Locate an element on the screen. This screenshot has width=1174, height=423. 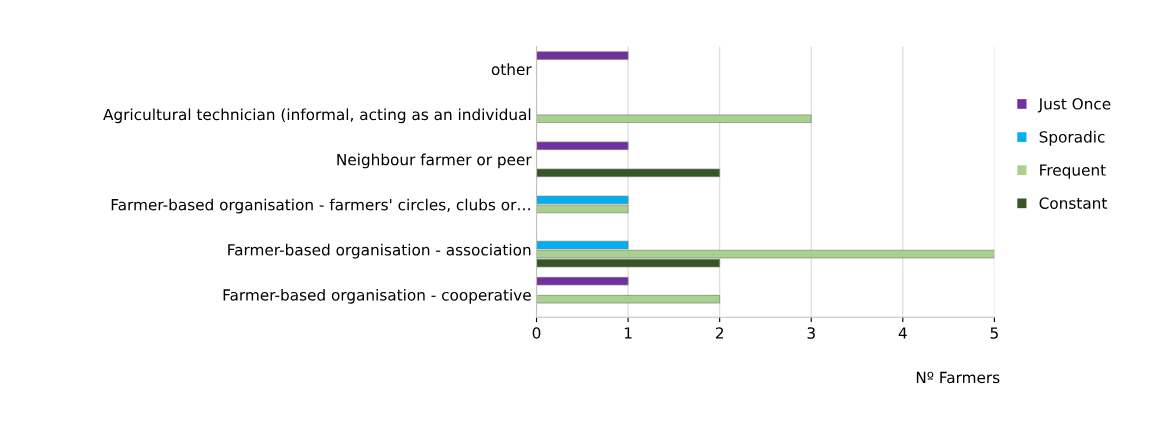
legend-label: Just Once is located at coordinates (1074, 105).